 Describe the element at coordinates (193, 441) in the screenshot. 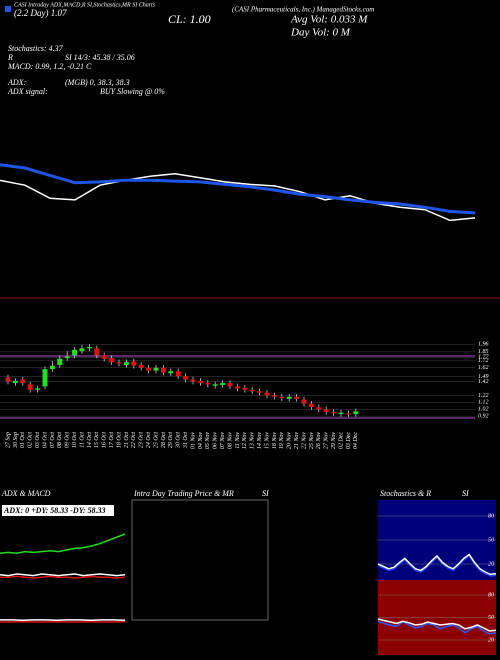

I see `x-tick-label: 01 Nov` at that location.